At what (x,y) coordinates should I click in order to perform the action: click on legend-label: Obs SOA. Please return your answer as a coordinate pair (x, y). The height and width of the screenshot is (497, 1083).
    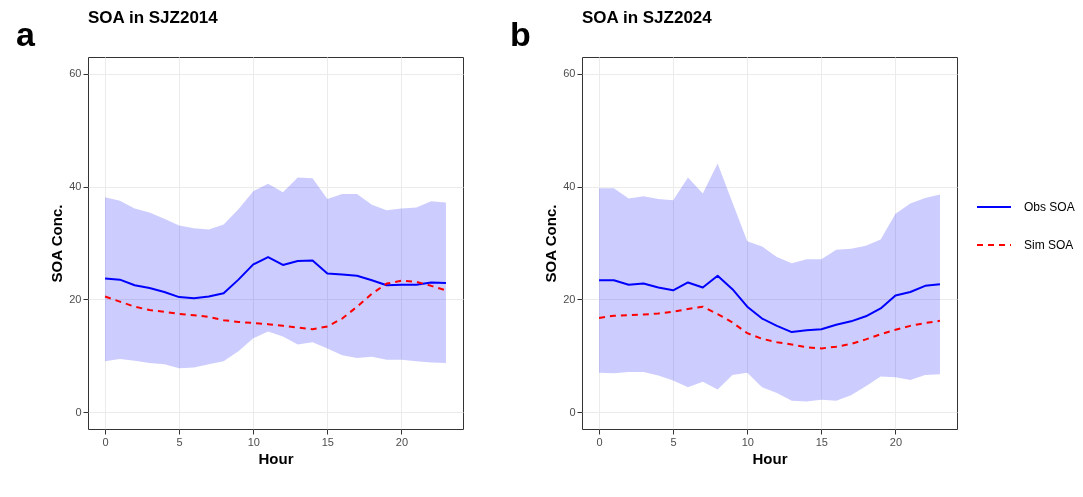
    Looking at the image, I should click on (1049, 207).